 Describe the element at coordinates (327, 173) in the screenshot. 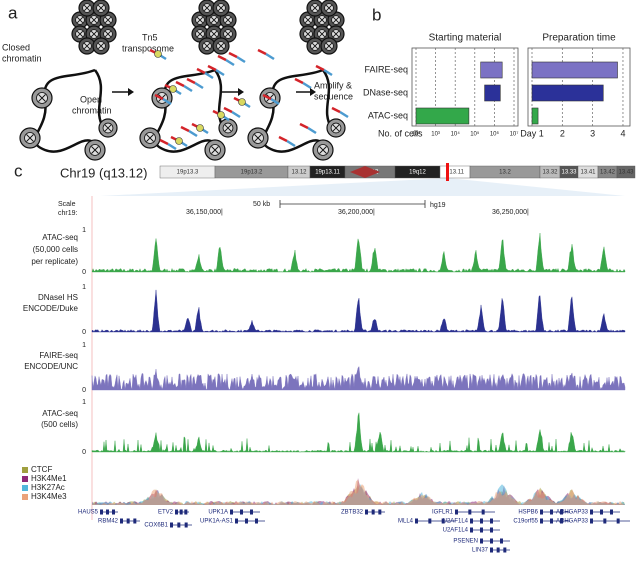

I see `band-label: 19p13.11` at that location.